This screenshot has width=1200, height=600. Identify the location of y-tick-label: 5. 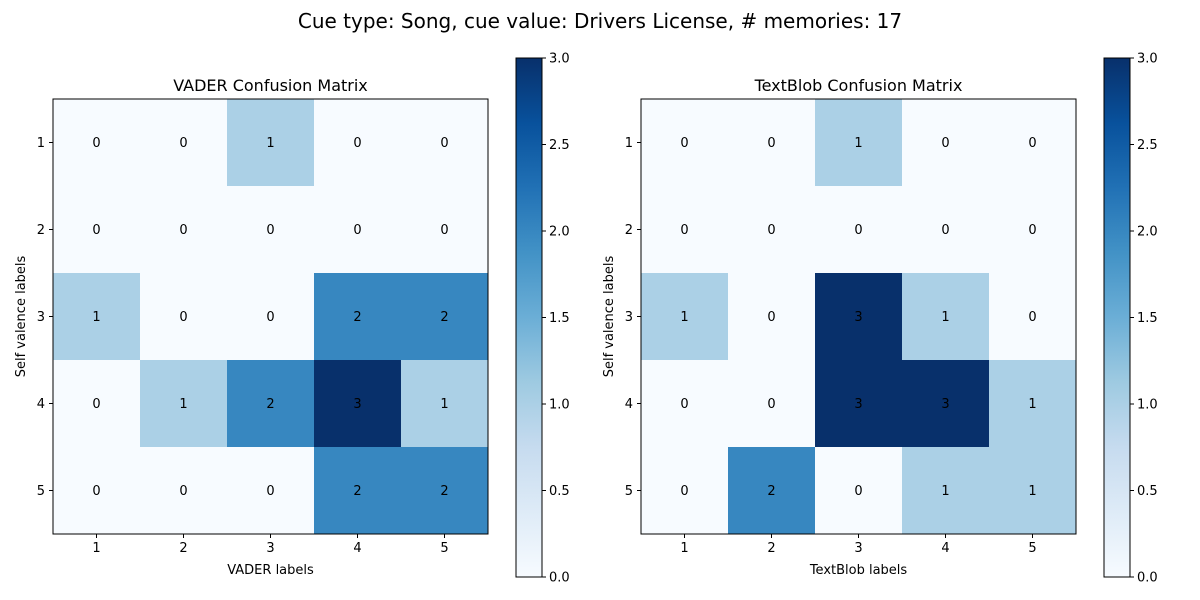
(629, 491).